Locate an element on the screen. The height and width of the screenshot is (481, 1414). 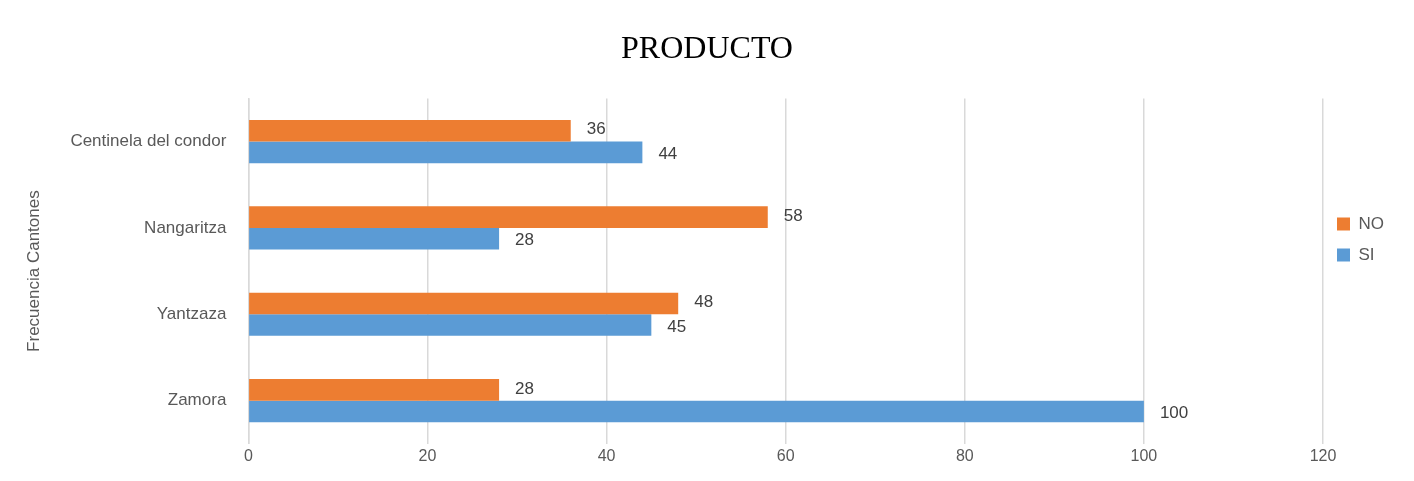
x-tick-label: 40 is located at coordinates (606, 455).